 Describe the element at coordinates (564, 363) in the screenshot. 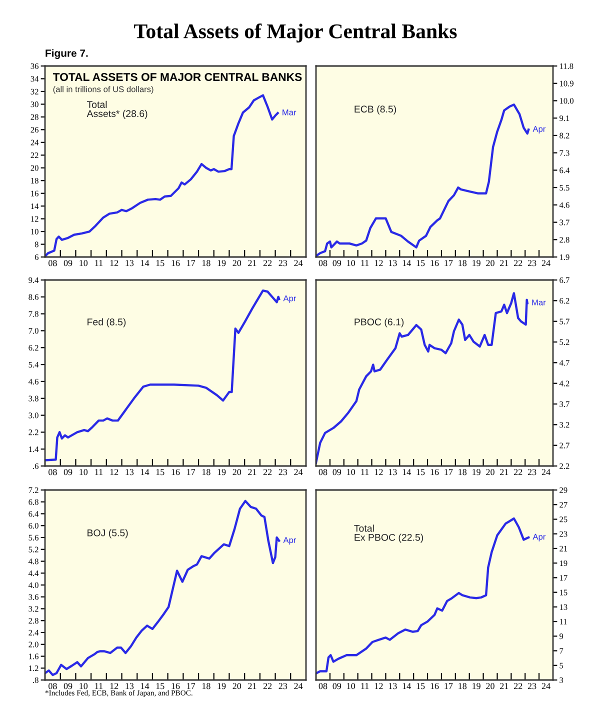

I see `y2-tick-label: 4.7` at that location.